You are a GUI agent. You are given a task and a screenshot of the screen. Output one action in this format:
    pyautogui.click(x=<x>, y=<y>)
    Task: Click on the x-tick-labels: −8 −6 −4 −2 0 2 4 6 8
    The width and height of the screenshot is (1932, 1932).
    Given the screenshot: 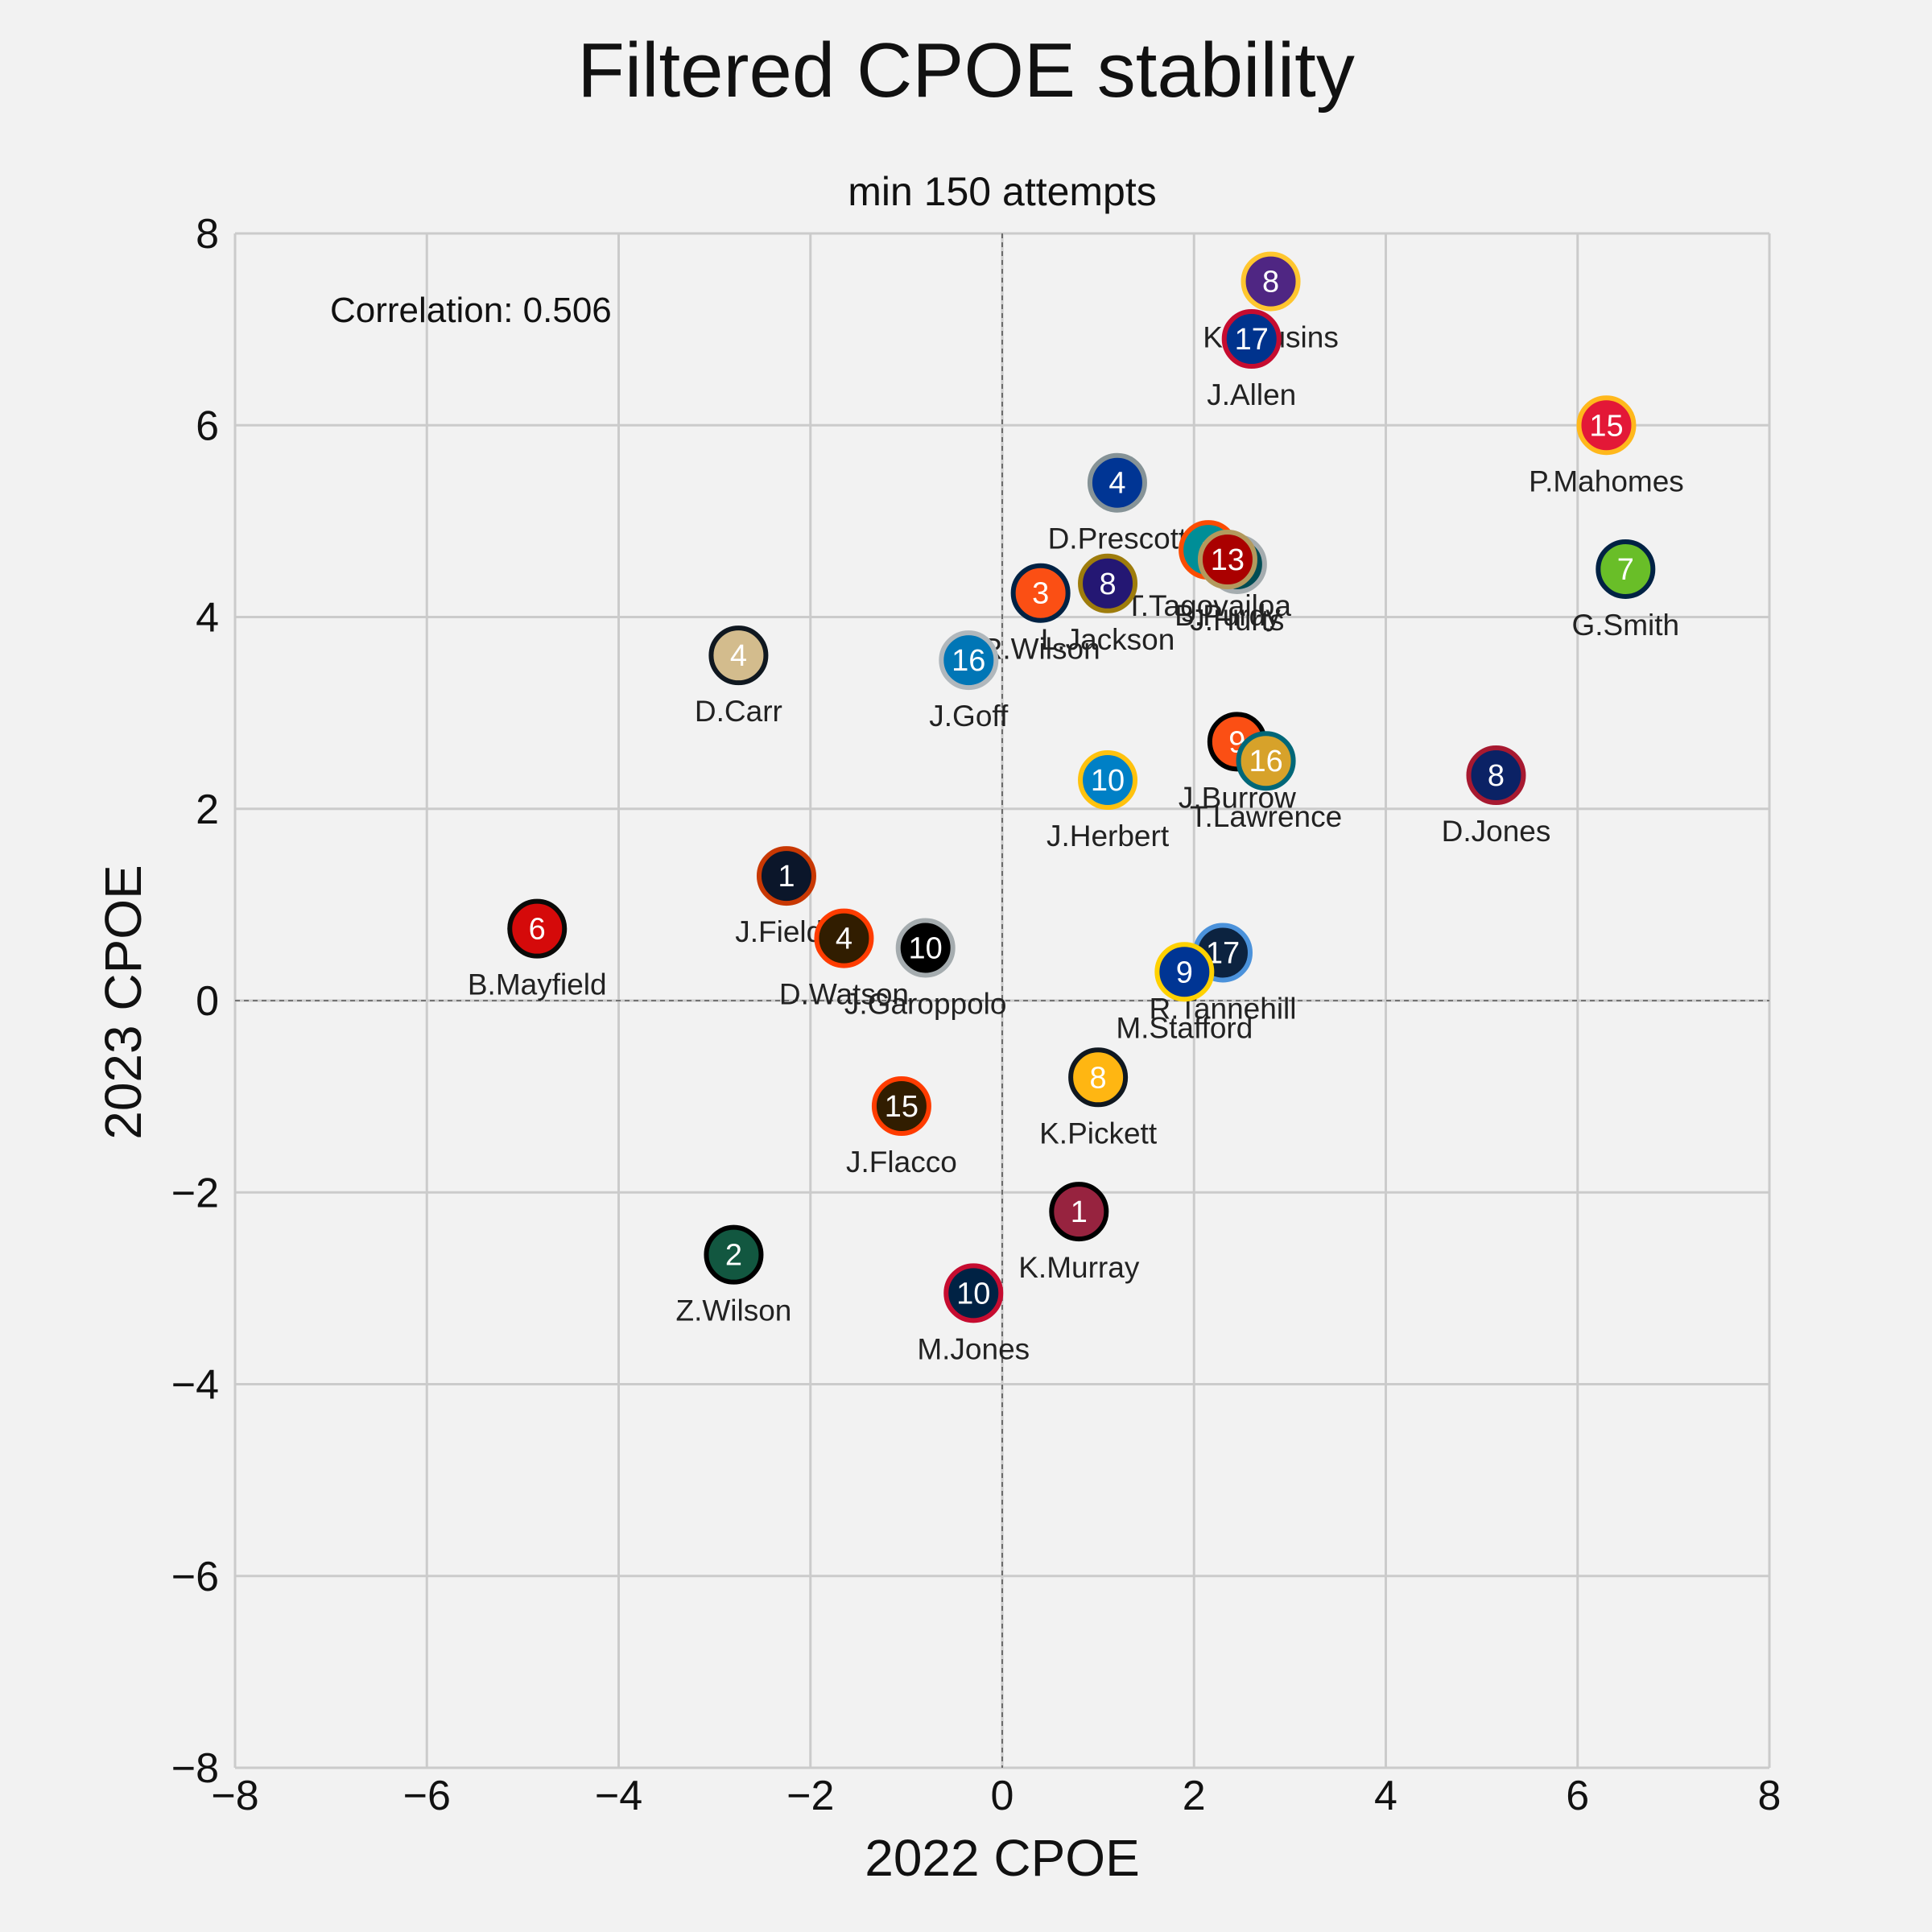 What is the action you would take?
    pyautogui.click(x=996, y=1796)
    